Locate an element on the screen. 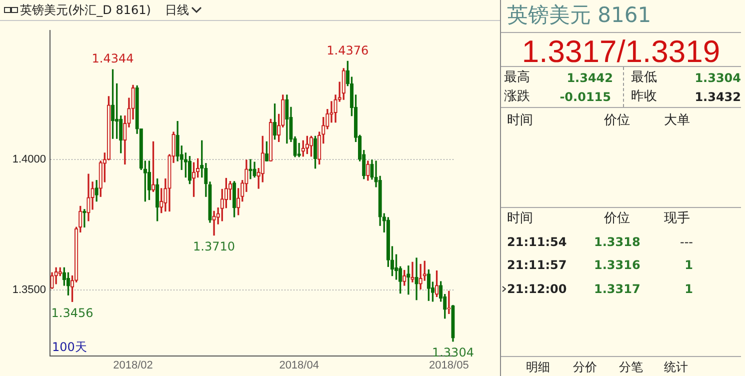 The image size is (745, 376). text: 21:11:57 is located at coordinates (537, 265).